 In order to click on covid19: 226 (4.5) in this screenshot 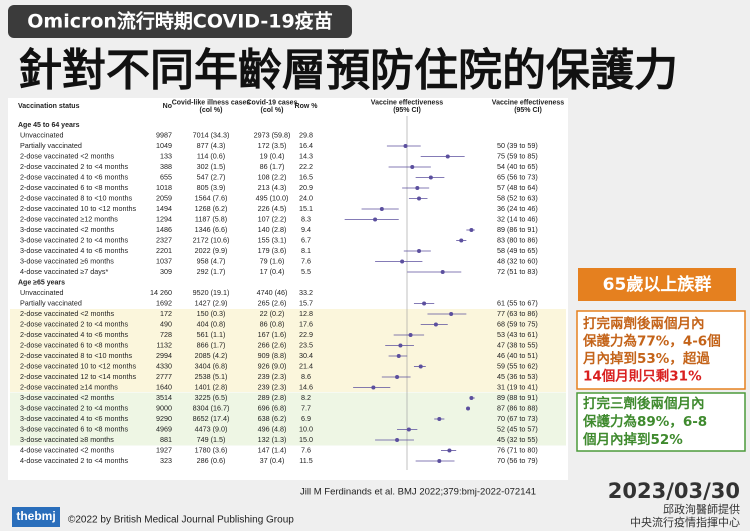, I will do `click(272, 208)`.